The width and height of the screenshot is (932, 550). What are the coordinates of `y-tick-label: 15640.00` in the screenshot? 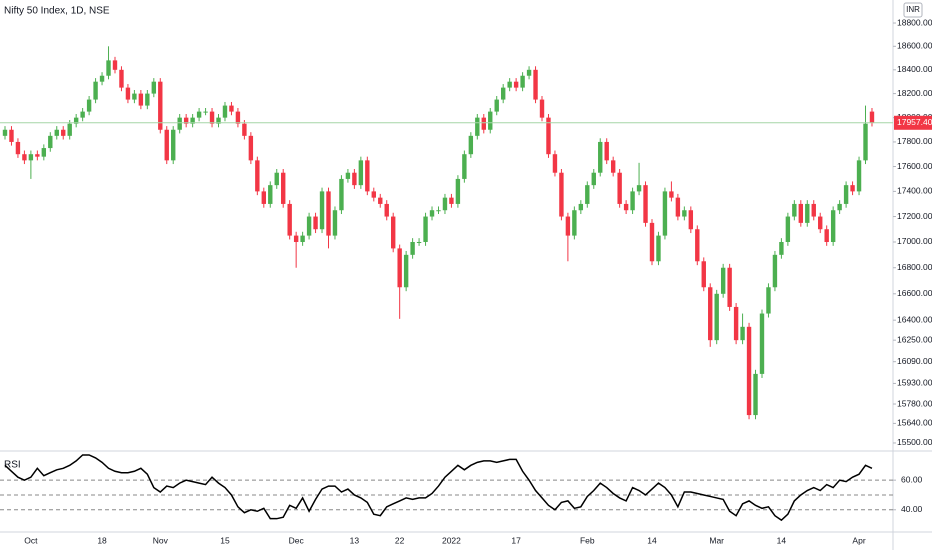 It's located at (914, 423).